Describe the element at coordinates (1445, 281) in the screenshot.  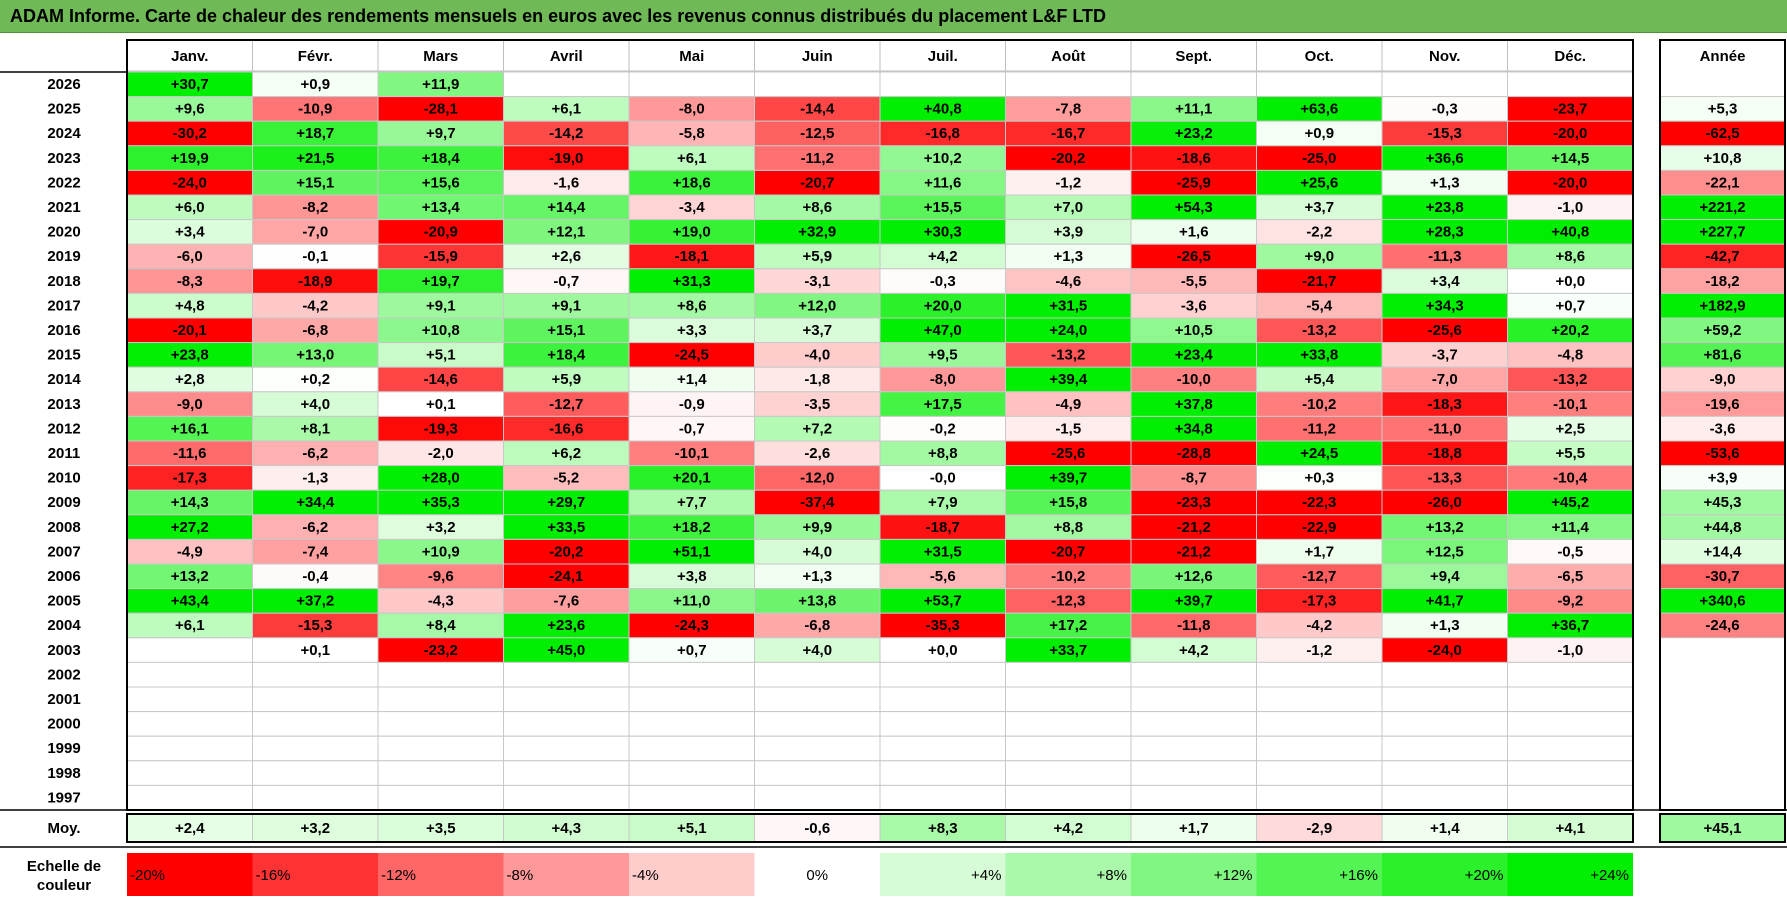
I see `cell-value: +3,4` at that location.